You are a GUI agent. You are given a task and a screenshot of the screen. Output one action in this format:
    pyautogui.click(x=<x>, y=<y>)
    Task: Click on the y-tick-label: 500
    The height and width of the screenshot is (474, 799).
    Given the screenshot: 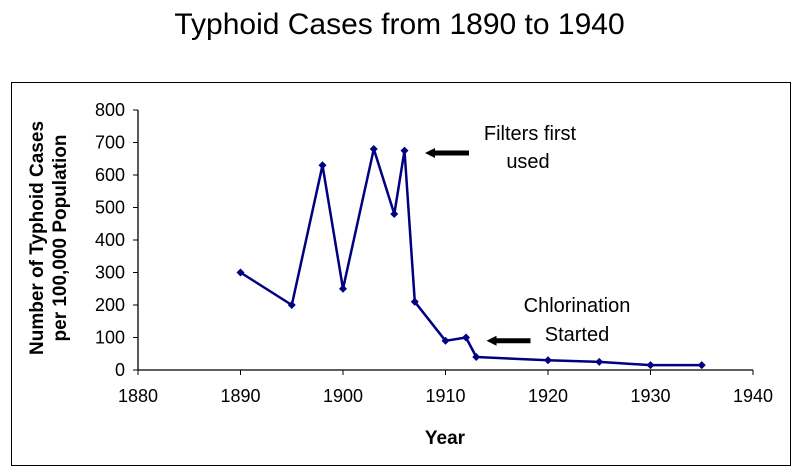 What is the action you would take?
    pyautogui.click(x=110, y=208)
    